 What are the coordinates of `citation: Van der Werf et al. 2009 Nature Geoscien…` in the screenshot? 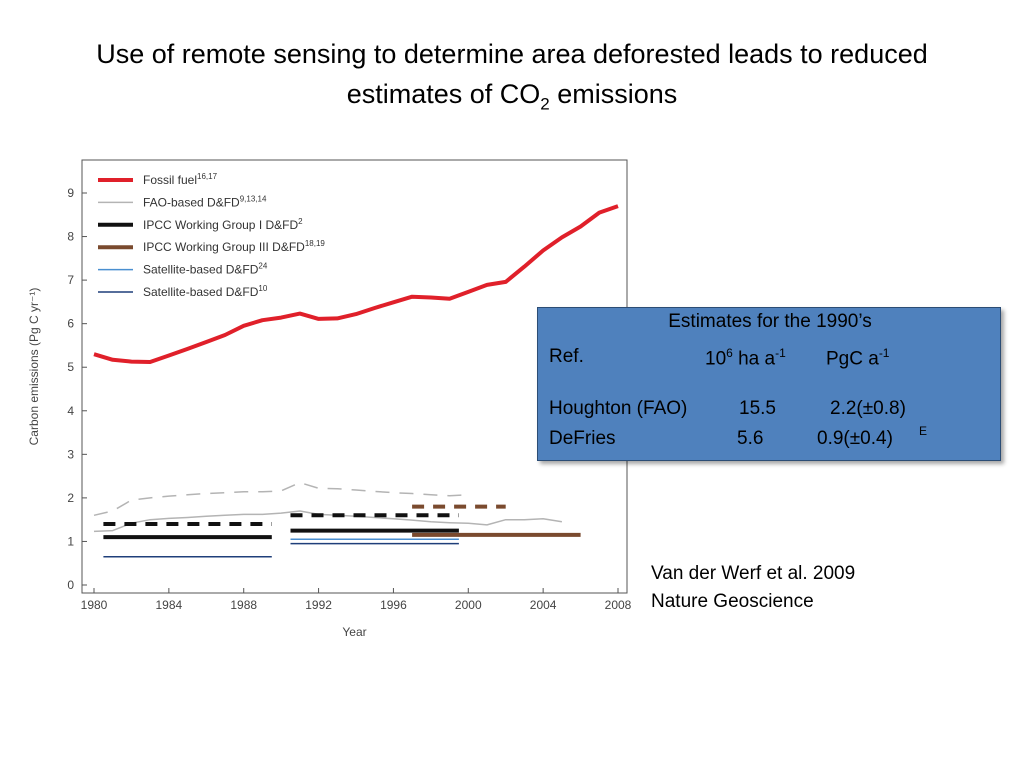 It's located at (753, 588).